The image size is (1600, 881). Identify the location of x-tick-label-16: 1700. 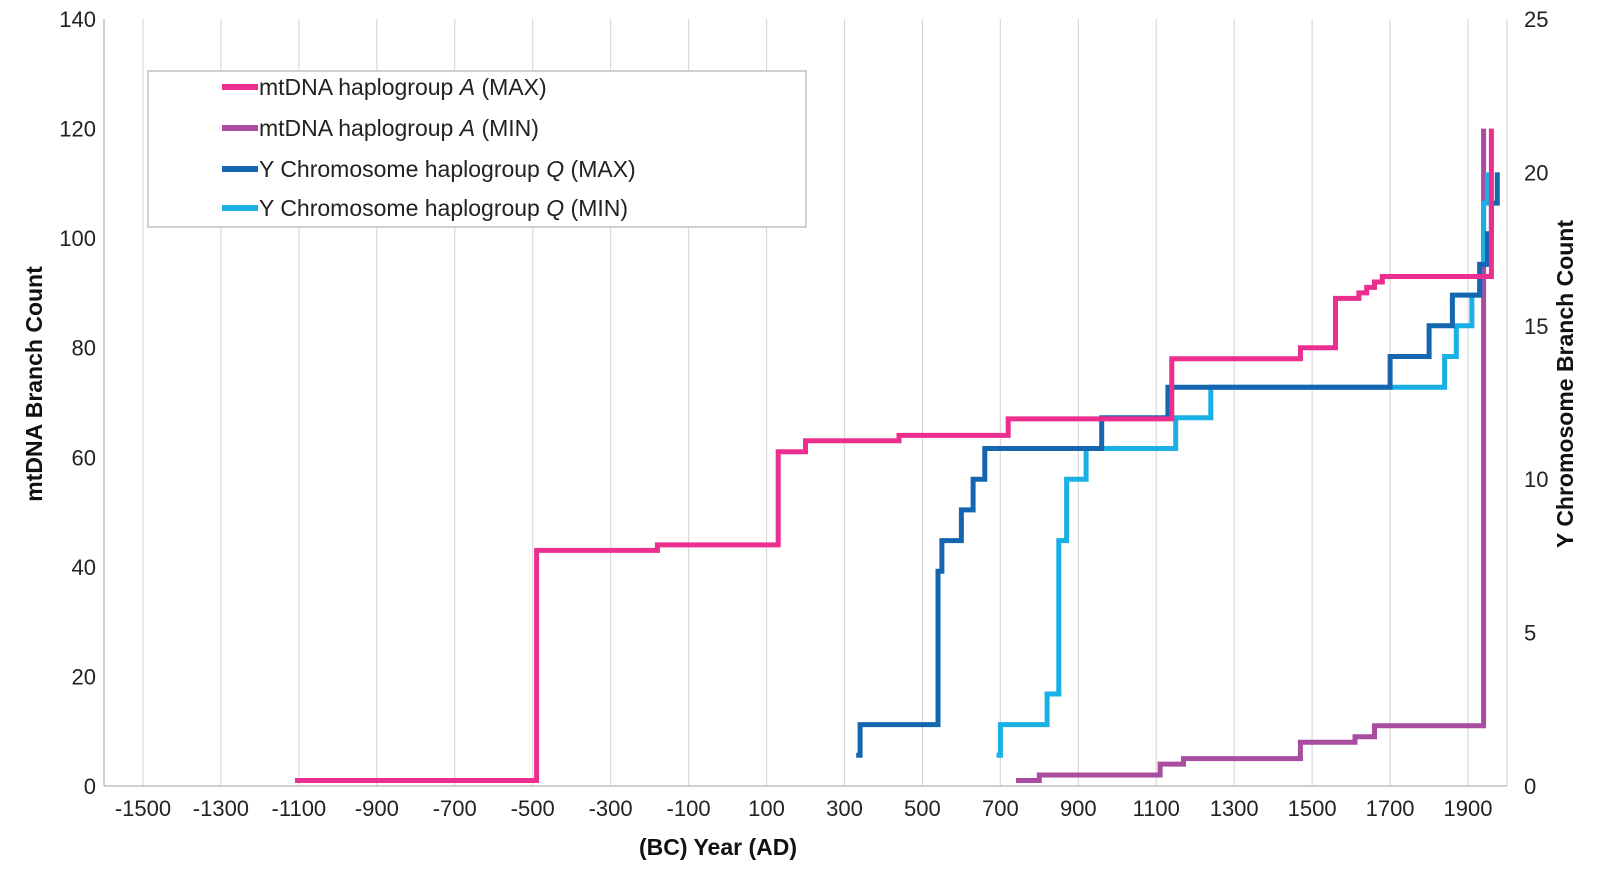
(1390, 808).